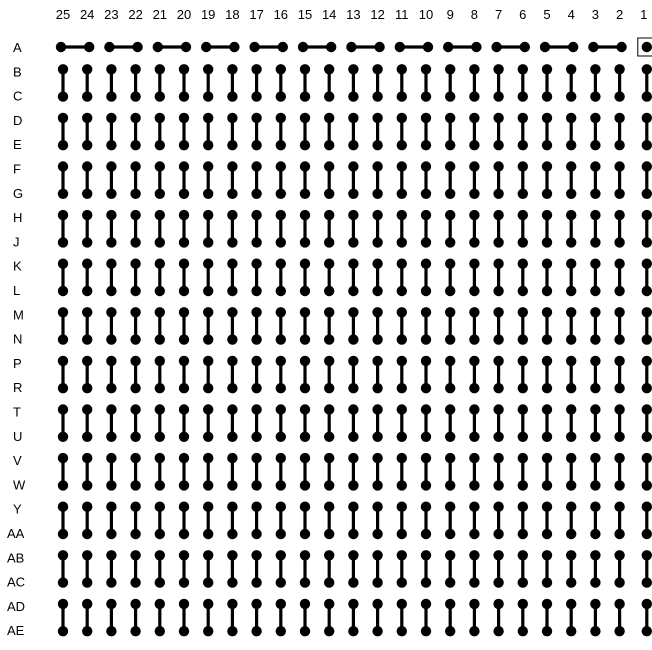  What do you see at coordinates (426, 436) in the screenshot?
I see `pin-U10` at bounding box center [426, 436].